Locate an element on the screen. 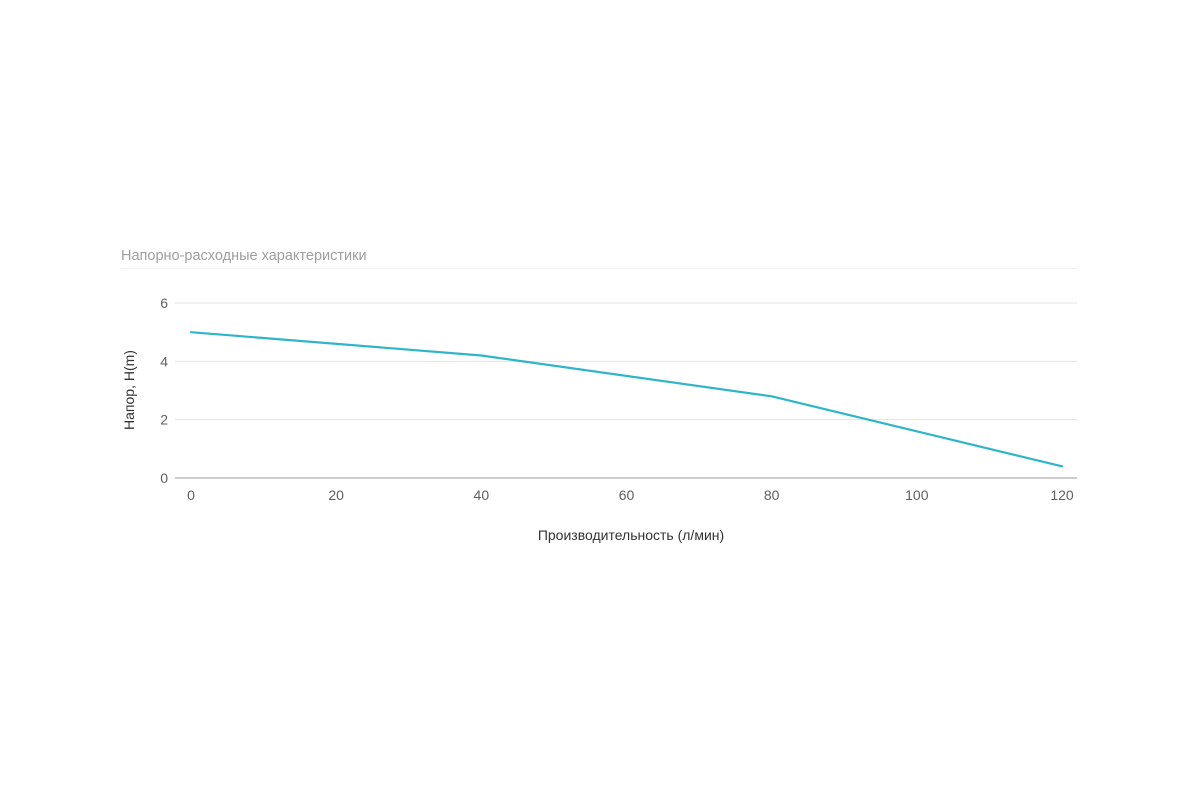 Image resolution: width=1200 pixels, height=800 pixels. series-line-head is located at coordinates (626, 399).